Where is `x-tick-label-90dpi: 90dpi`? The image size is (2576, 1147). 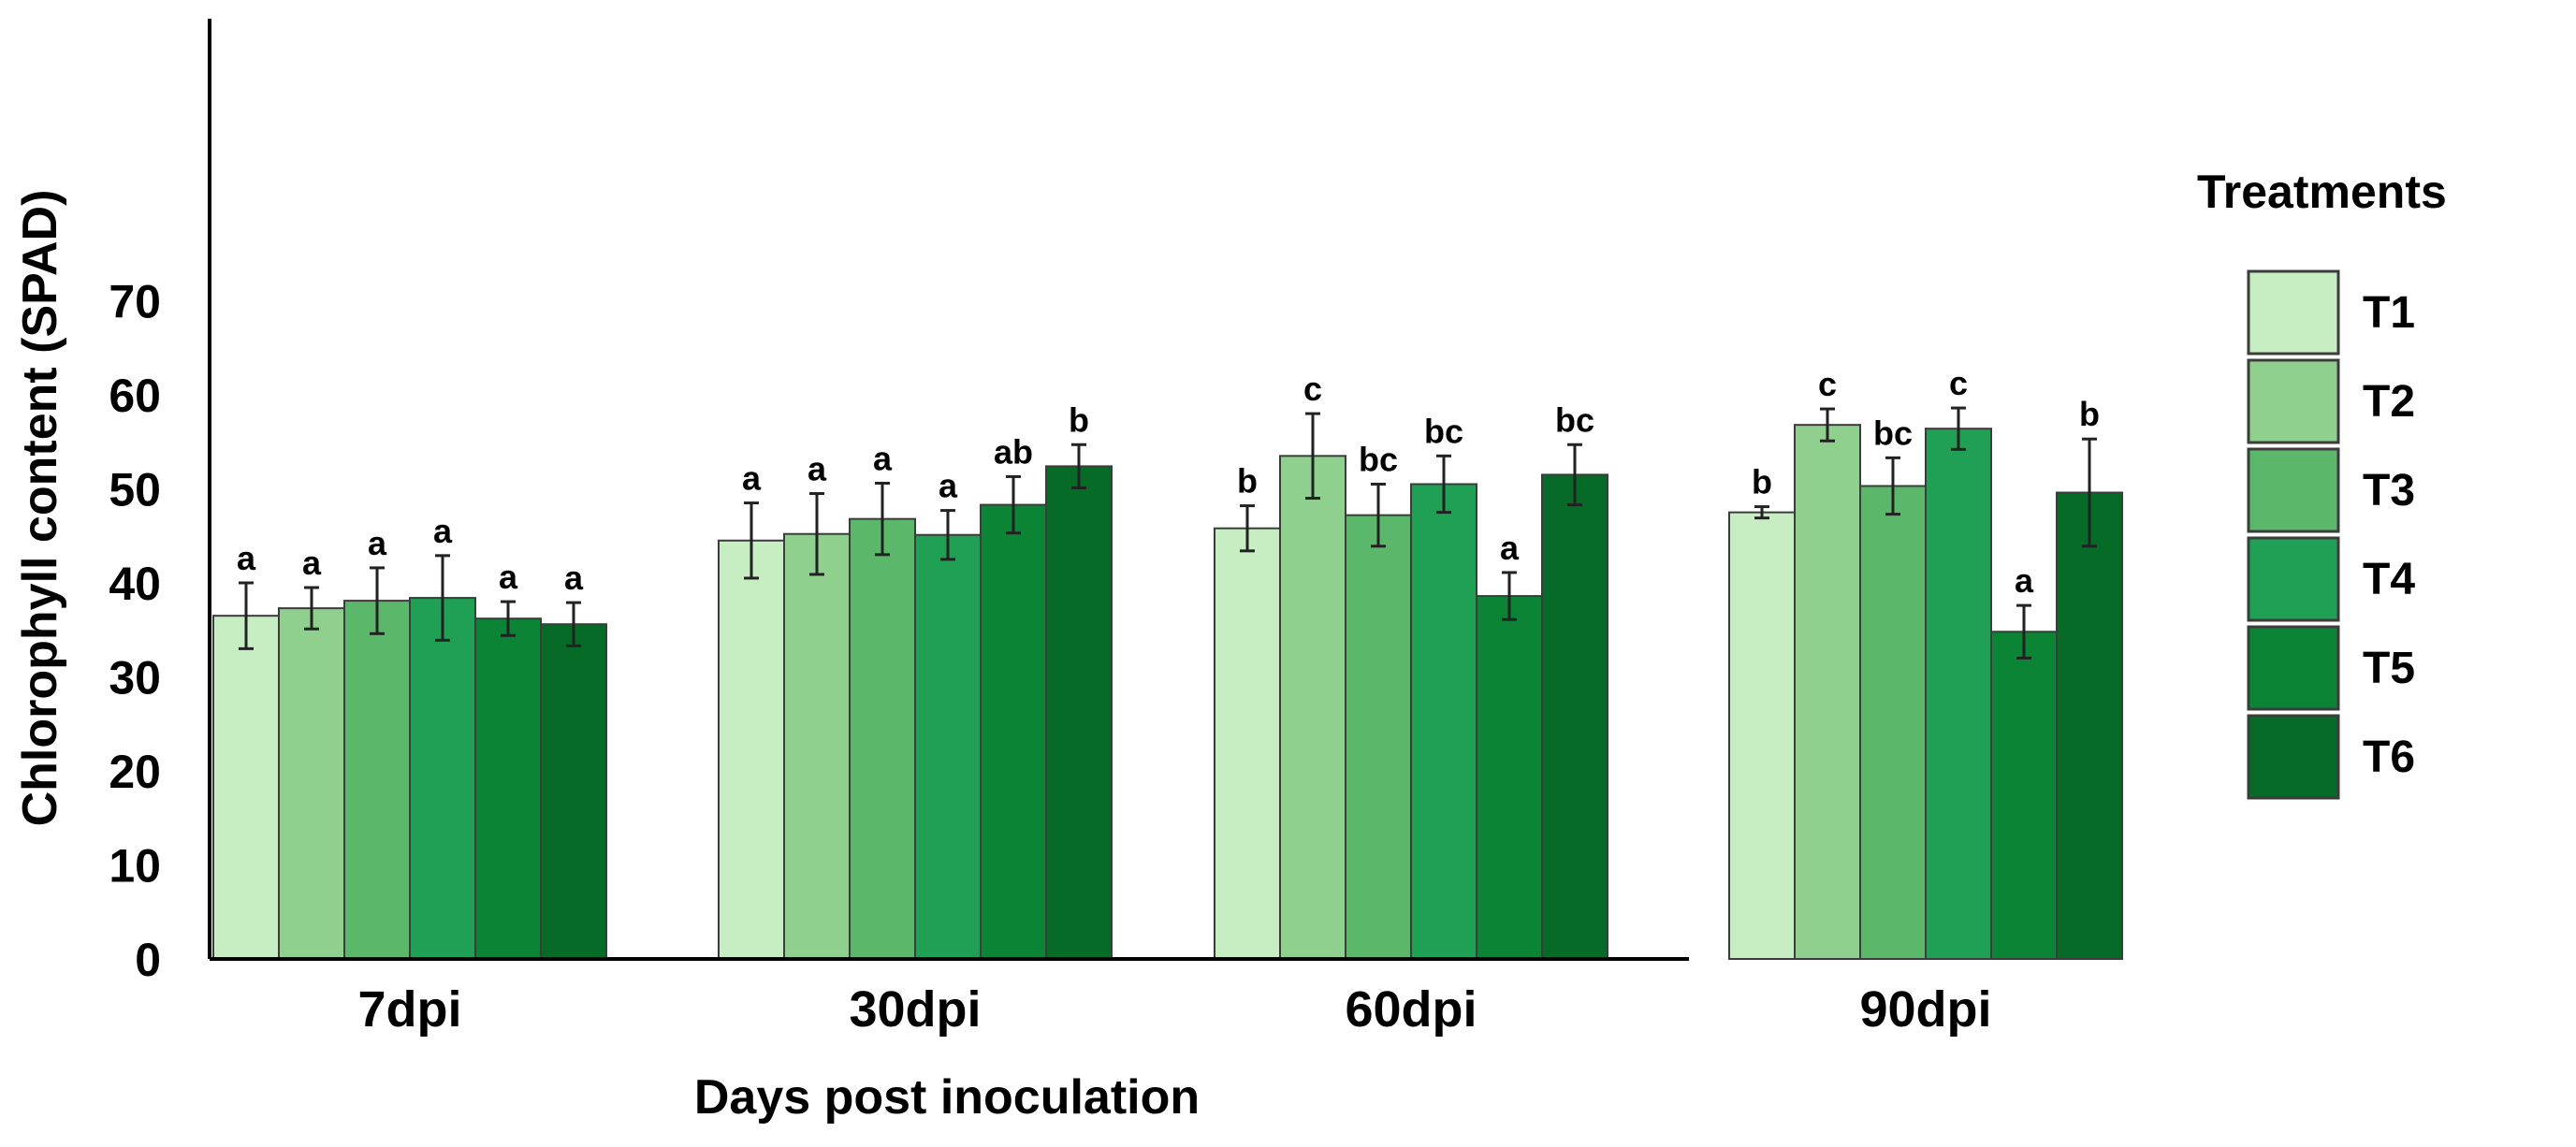
x-tick-label-90dpi: 90dpi is located at coordinates (1925, 1010).